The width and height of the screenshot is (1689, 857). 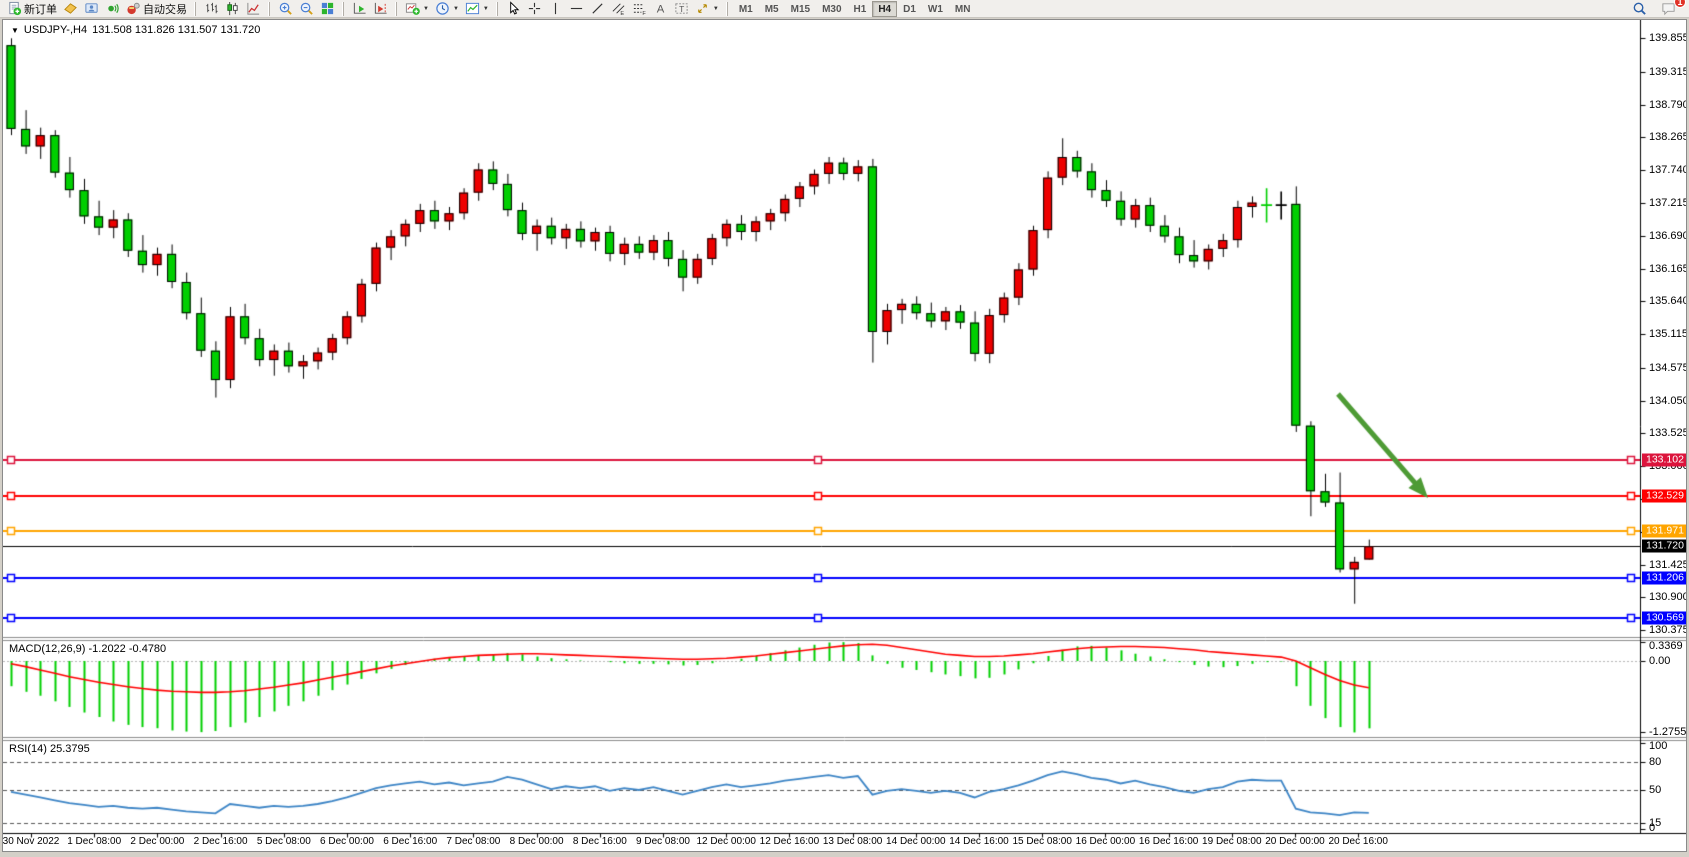 What do you see at coordinates (1668, 433) in the screenshot?
I see `price-tick-label: 133.525` at bounding box center [1668, 433].